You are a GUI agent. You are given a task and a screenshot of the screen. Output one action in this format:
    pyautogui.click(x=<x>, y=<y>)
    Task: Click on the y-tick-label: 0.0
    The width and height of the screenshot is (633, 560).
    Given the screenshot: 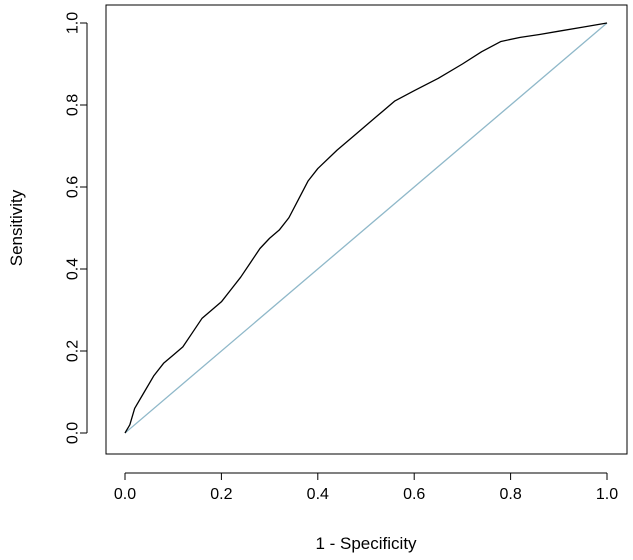 What is the action you would take?
    pyautogui.click(x=73, y=433)
    